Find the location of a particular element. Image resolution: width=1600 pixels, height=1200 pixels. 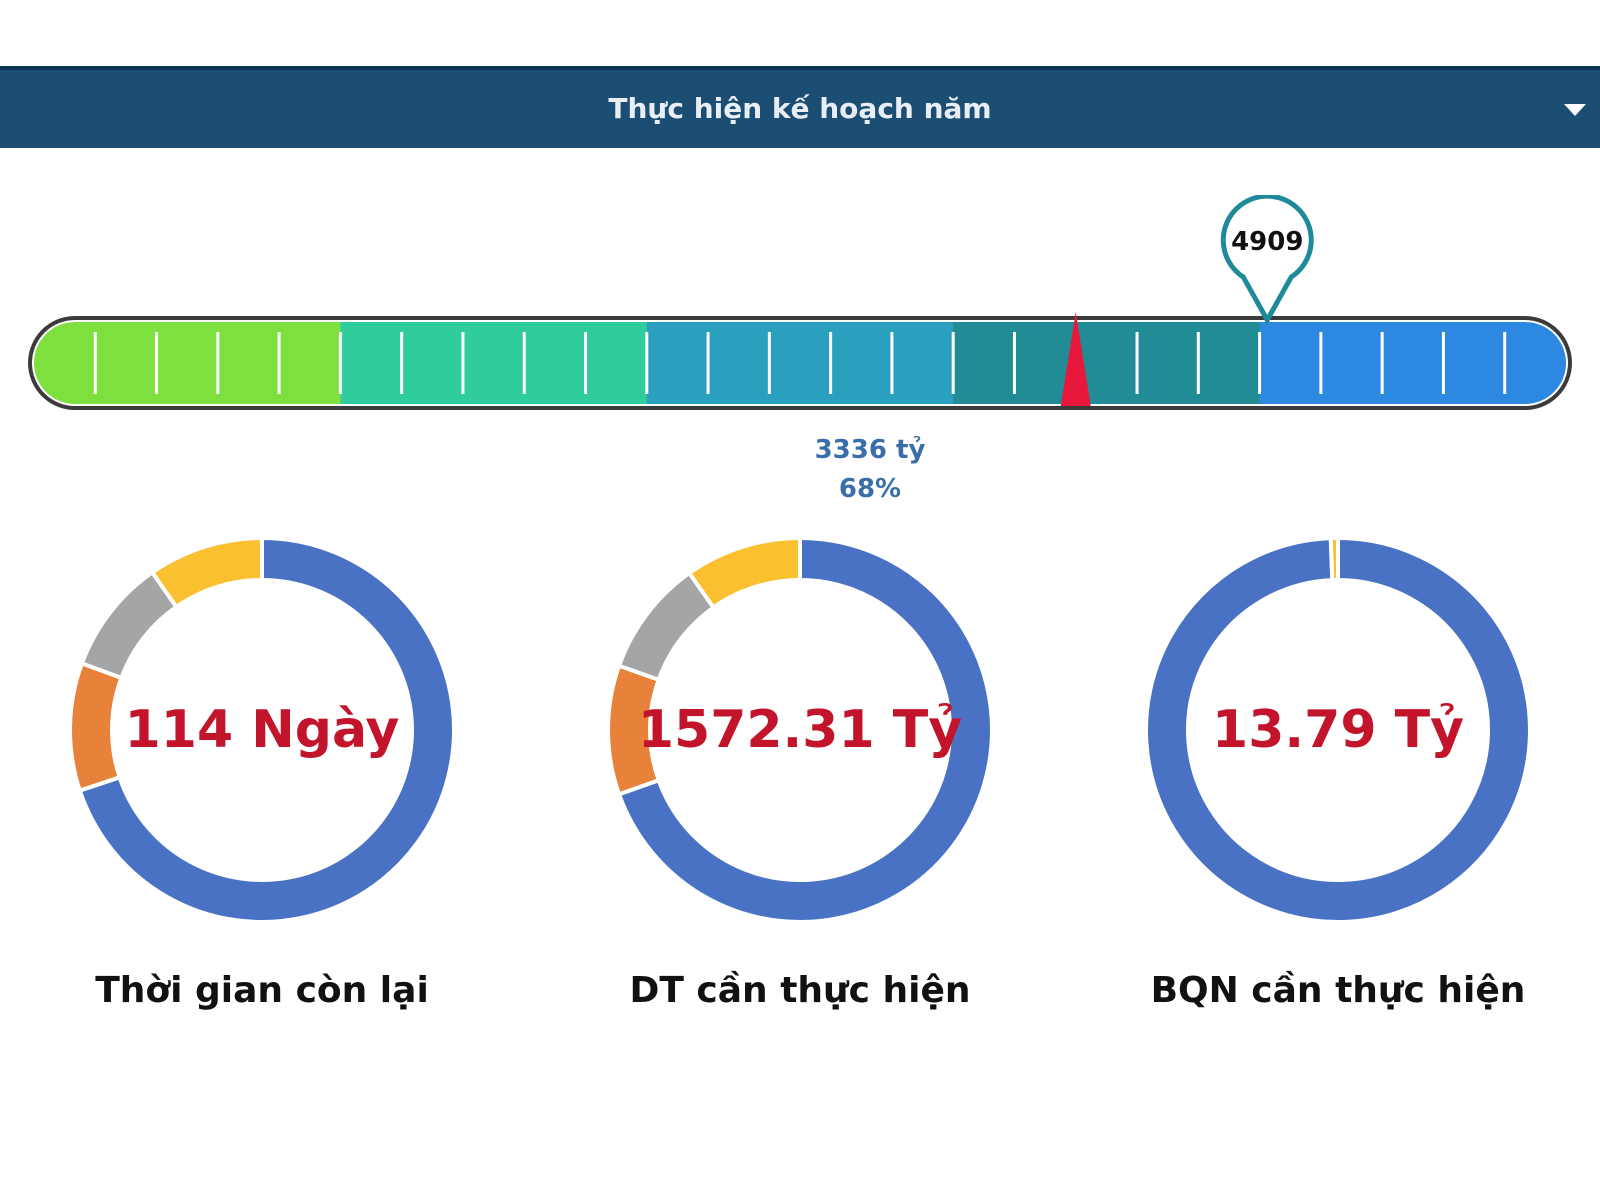

panel-title: Thực hiện kế hoạch năm is located at coordinates (800, 108).